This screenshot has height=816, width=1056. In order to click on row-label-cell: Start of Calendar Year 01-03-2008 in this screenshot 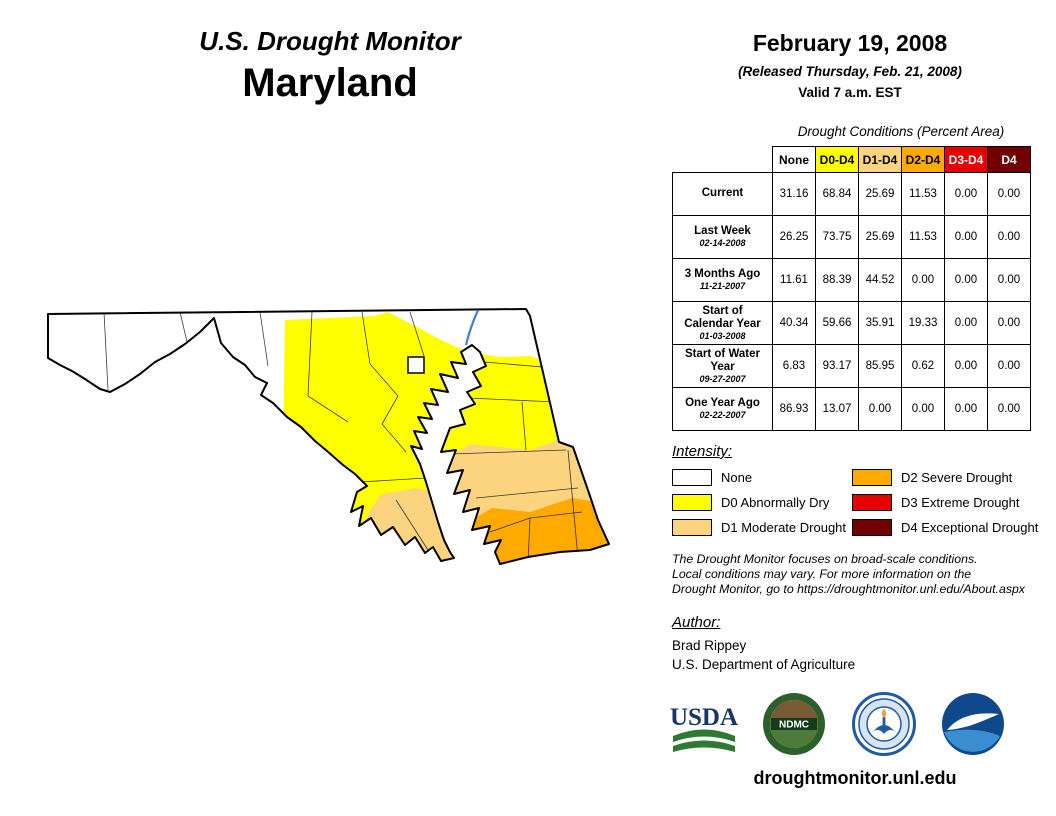, I will do `click(722, 323)`.